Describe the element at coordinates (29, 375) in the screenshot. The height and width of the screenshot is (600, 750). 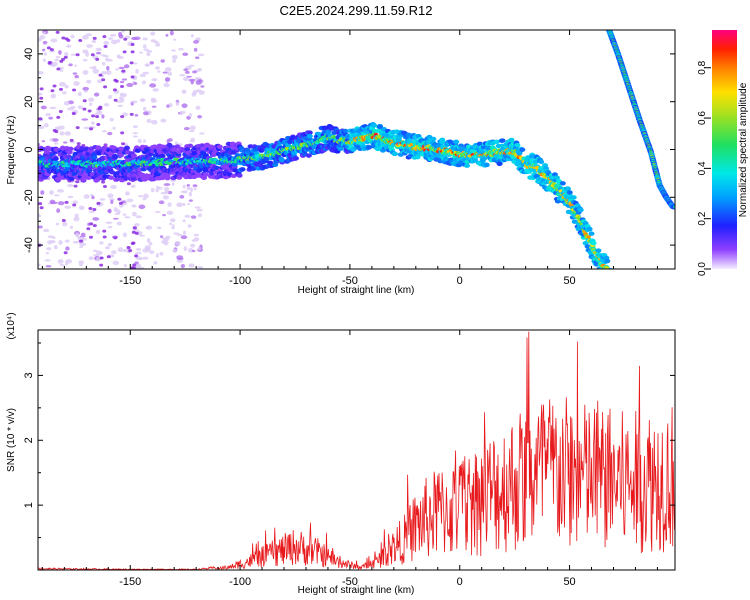
I see `y-tick-label: 3` at that location.